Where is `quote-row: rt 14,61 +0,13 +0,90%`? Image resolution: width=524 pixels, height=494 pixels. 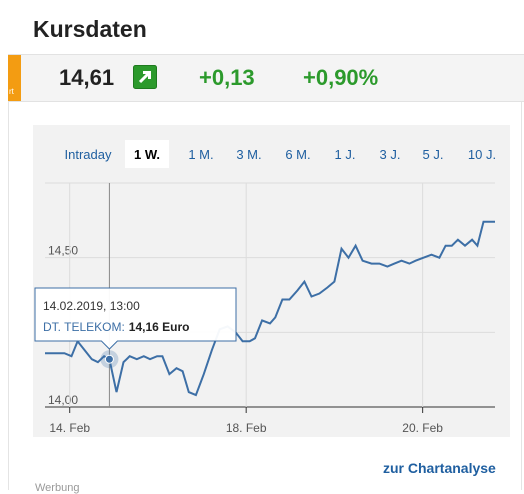
quote-row: rt 14,61 +0,13 +0,90% is located at coordinates (266, 78).